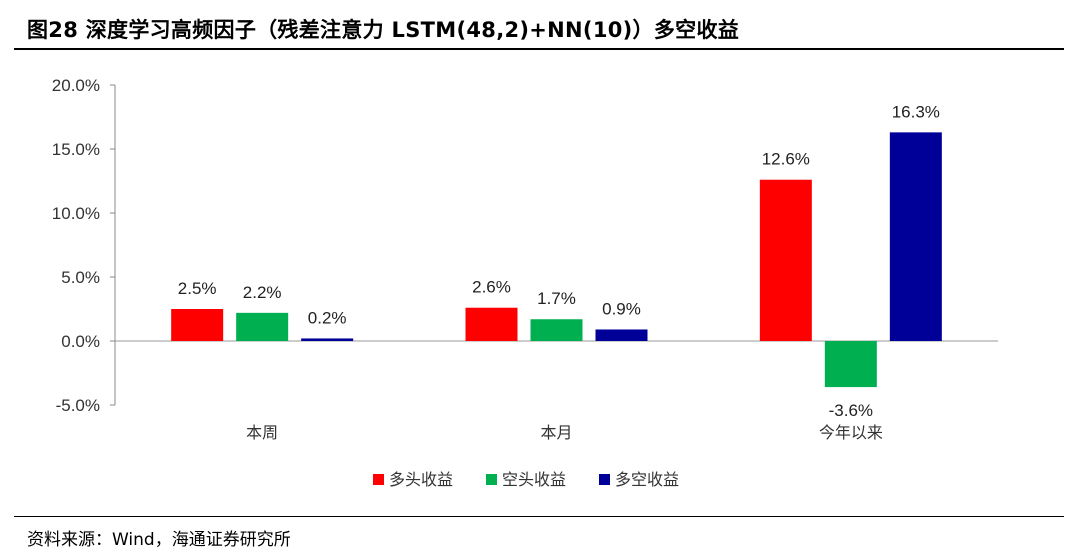 This screenshot has width=1080, height=556. What do you see at coordinates (327, 317) in the screenshot?
I see `data-label: 0.2%` at bounding box center [327, 317].